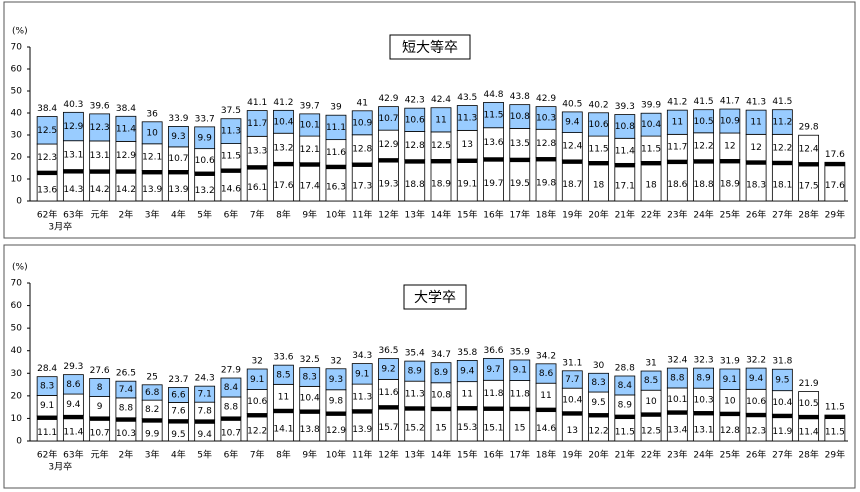 The image size is (860, 492). Describe the element at coordinates (336, 431) in the screenshot. I see `segment-label: 12.9` at that location.